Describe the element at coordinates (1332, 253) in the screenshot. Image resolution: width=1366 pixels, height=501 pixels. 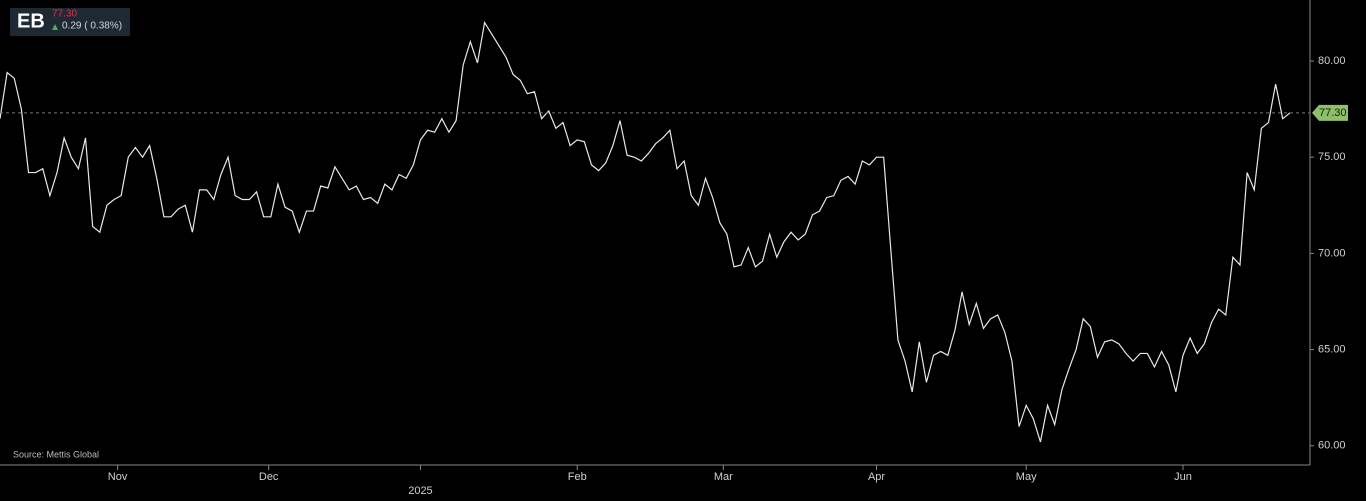
I see `y-tick-label: 70.00` at that location.